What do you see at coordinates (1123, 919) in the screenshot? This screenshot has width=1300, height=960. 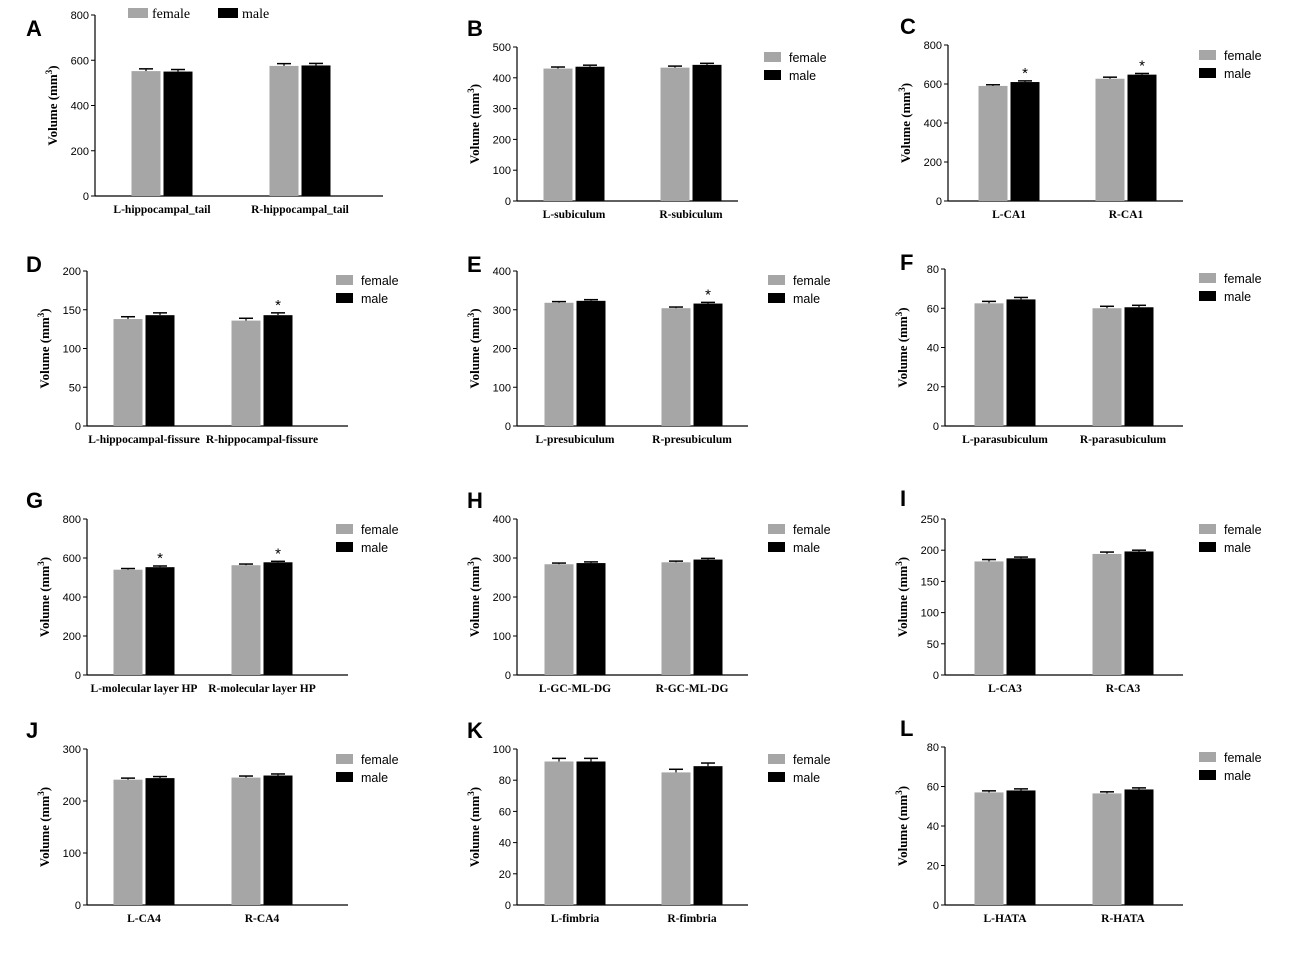 I see `x-category-label: R-HATA` at bounding box center [1123, 919].